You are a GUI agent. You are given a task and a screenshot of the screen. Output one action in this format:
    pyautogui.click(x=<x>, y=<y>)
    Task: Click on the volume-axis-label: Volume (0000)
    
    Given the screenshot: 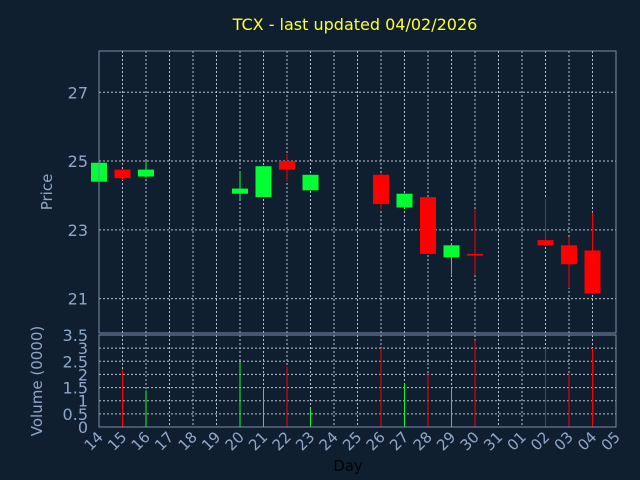 What is the action you would take?
    pyautogui.click(x=37, y=381)
    